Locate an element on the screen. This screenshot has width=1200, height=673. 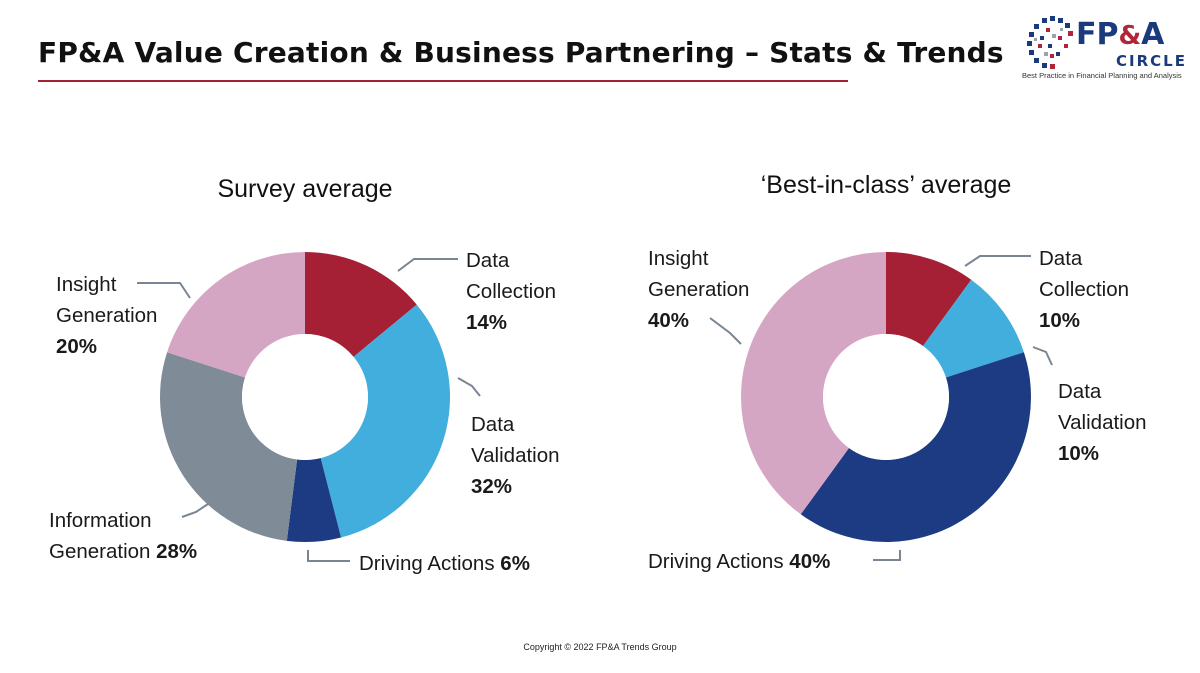
label-percent: 20% is located at coordinates (76, 346).